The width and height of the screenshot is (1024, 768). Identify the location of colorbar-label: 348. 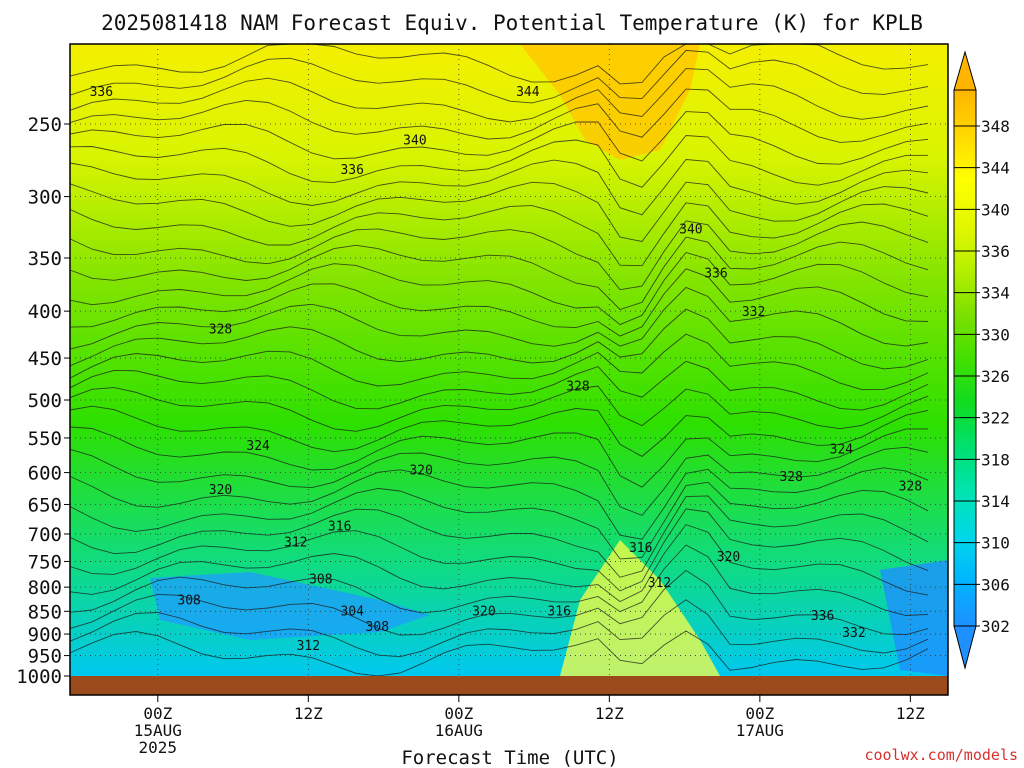
(995, 126).